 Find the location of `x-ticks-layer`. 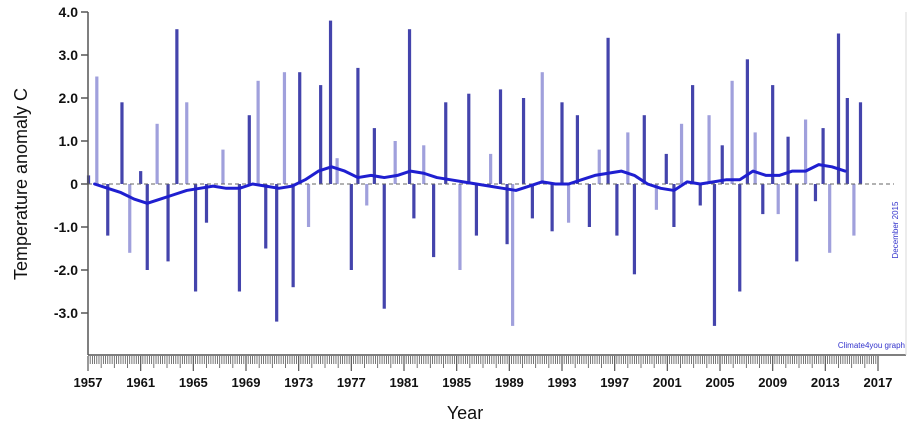

x-ticks-layer is located at coordinates (483, 363).